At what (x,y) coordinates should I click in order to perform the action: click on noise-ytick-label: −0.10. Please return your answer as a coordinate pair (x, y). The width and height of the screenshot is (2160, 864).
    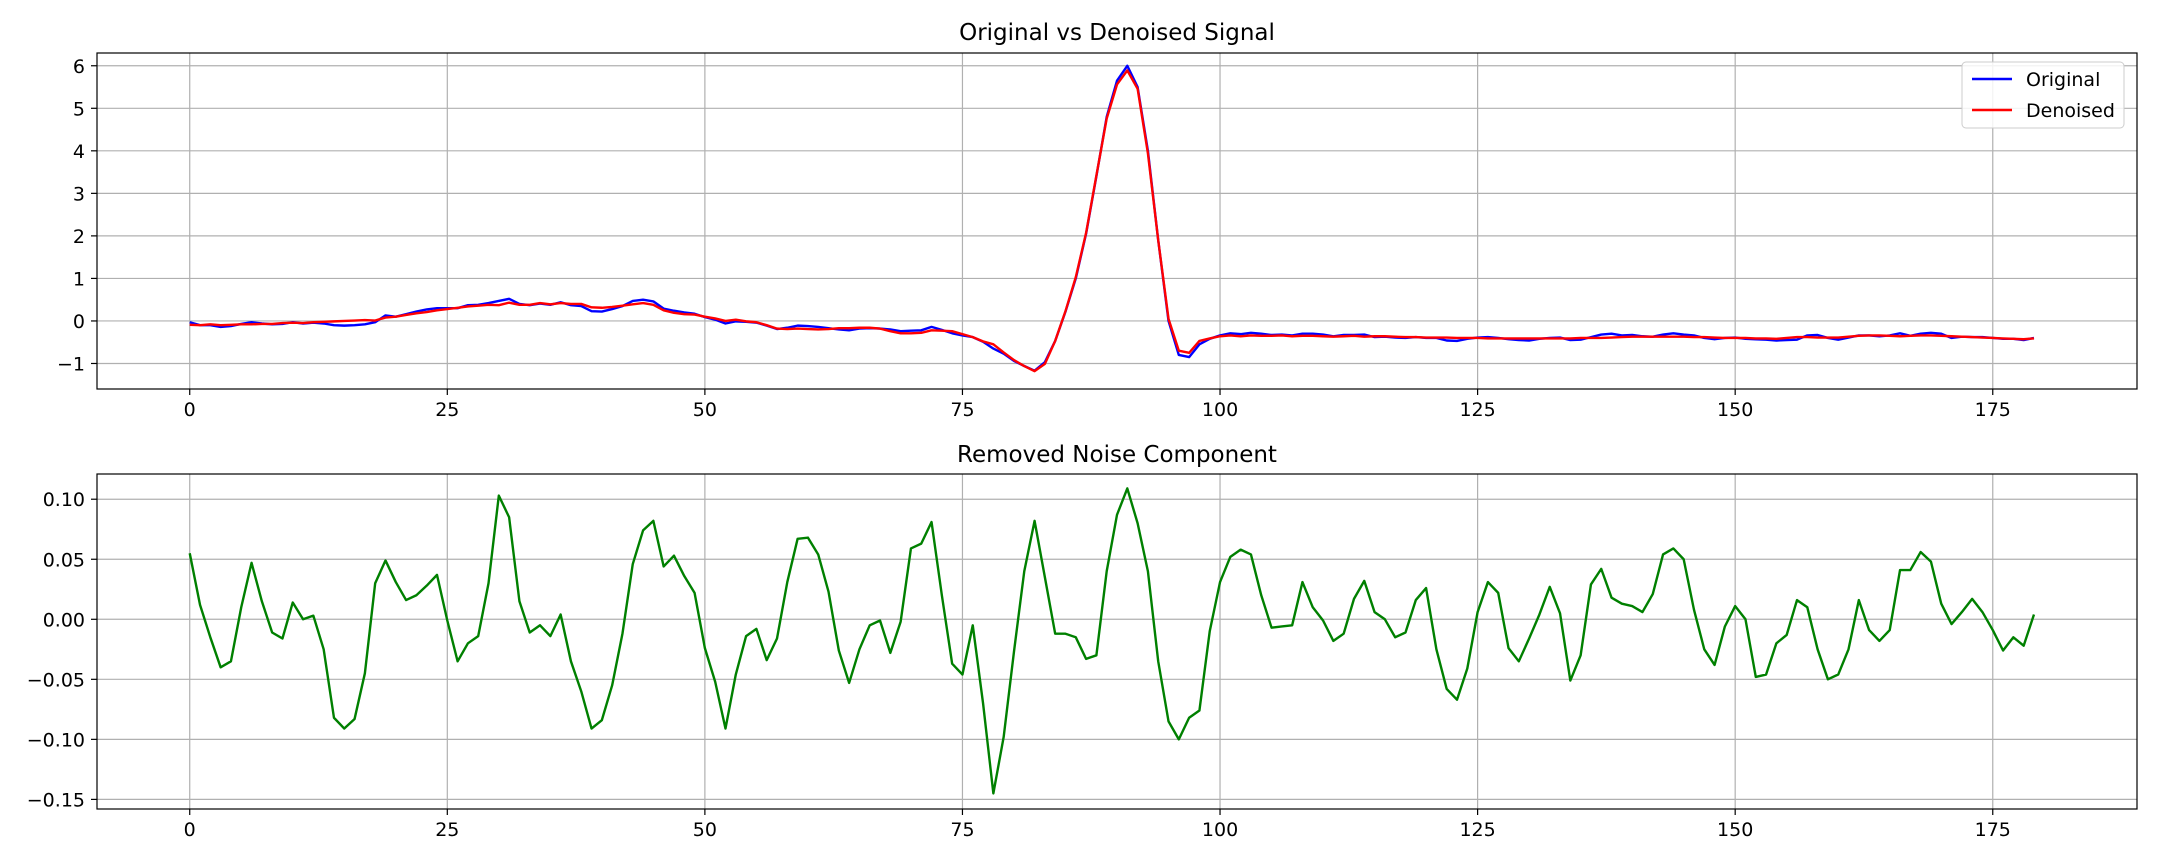
    Looking at the image, I should click on (56, 740).